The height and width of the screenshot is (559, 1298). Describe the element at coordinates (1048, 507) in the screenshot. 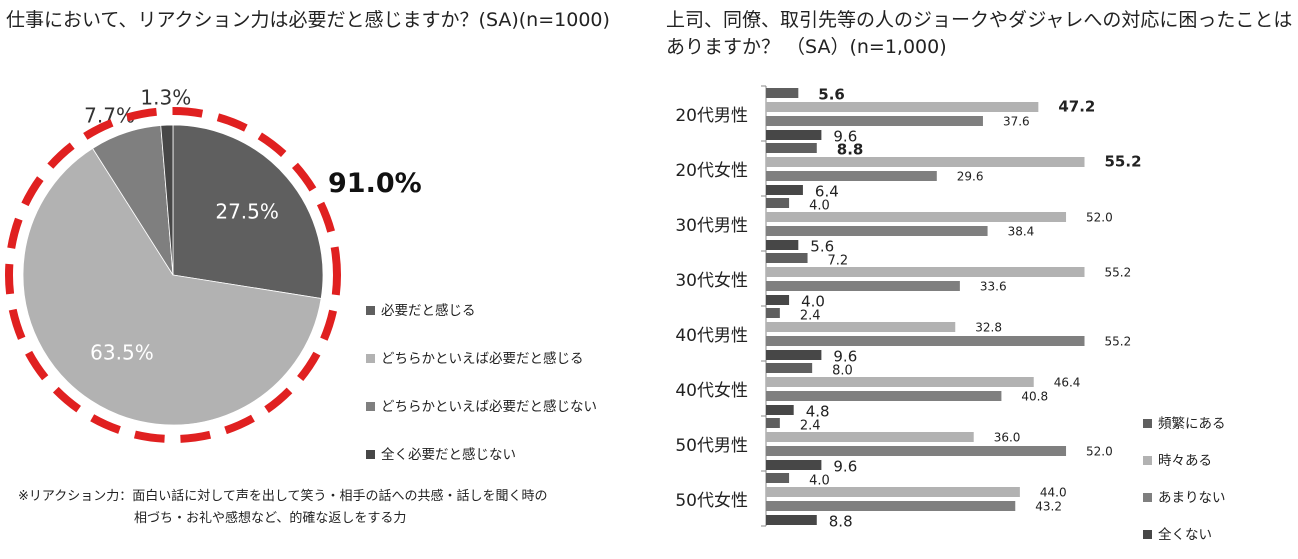

I see `bar-value-label: 43.2` at that location.